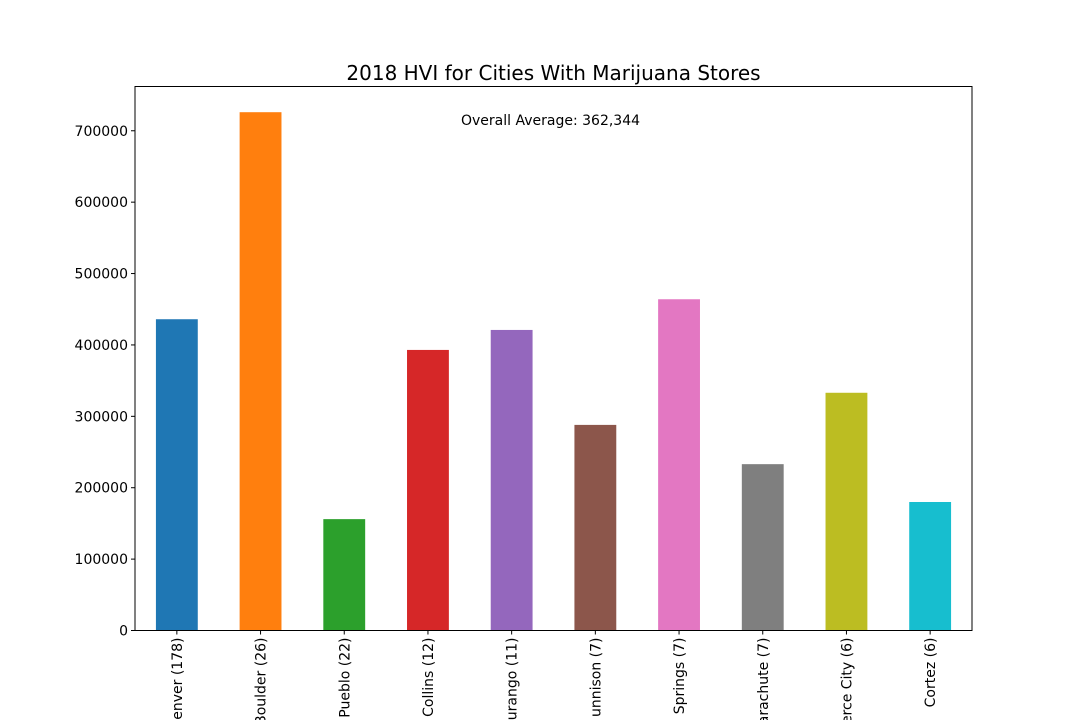 The height and width of the screenshot is (720, 1080). Describe the element at coordinates (680, 676) in the screenshot. I see `x-tick-label-6: Springs (7)` at that location.